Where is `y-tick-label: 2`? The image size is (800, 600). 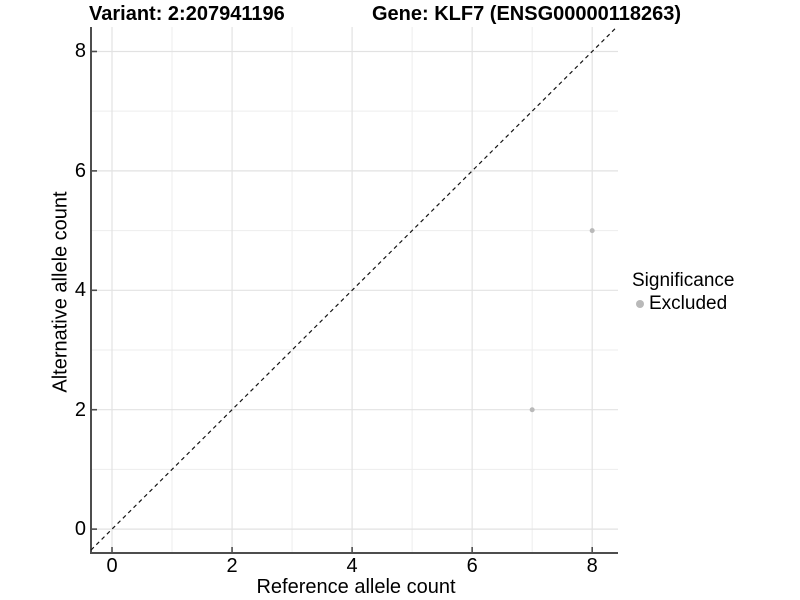 y-tick-label: 2 is located at coordinates (80, 409).